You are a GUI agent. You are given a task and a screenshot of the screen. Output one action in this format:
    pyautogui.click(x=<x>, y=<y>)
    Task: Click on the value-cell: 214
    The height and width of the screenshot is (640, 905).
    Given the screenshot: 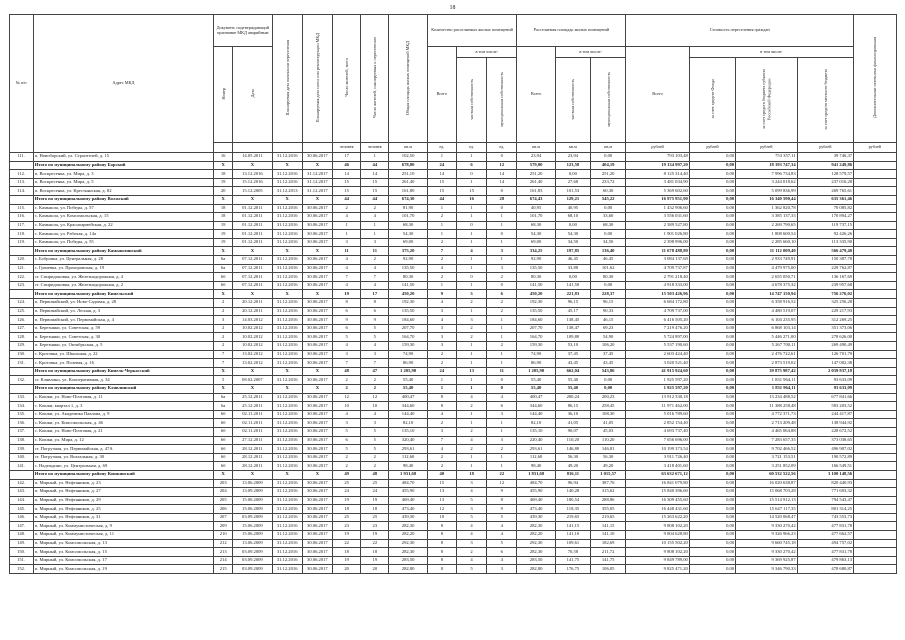 What is the action you would take?
    pyautogui.click(x=223, y=560)
    